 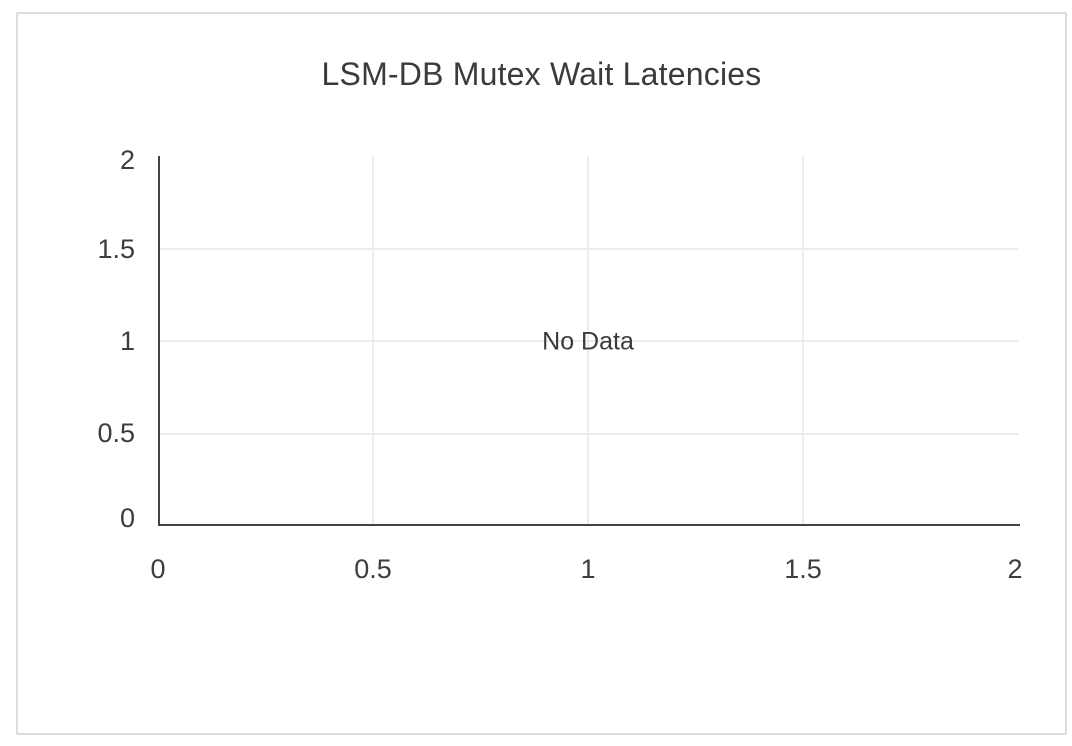 I want to click on y-axis-tick-label: 0.5, so click(x=116, y=433).